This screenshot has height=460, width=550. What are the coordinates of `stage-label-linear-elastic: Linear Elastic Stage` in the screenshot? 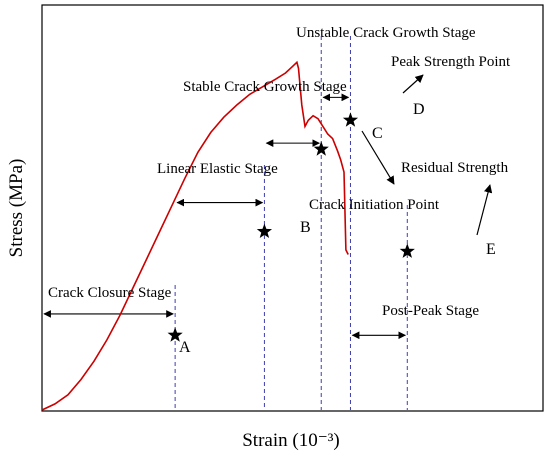 It's located at (217, 169).